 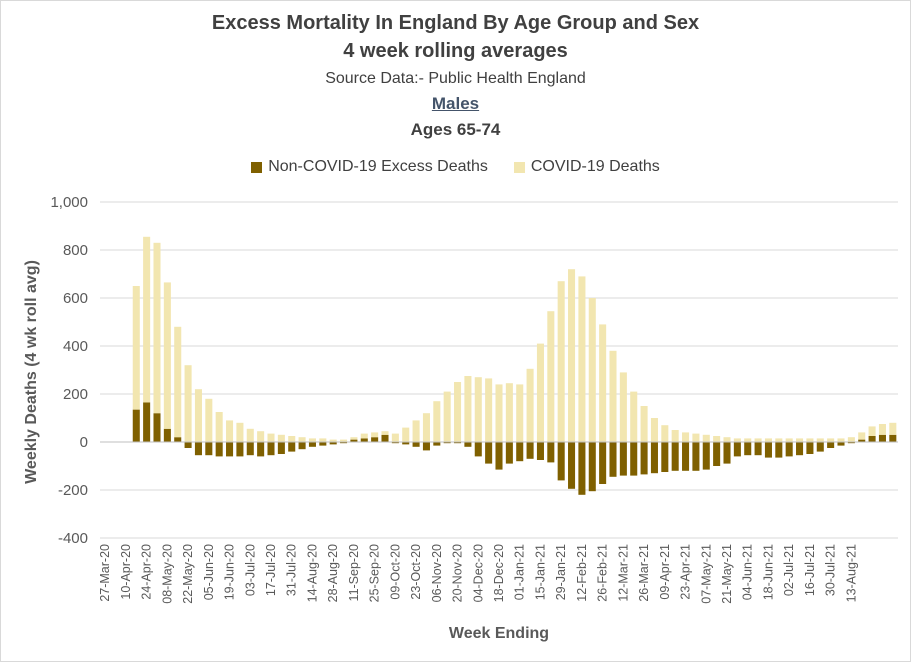 What do you see at coordinates (105, 573) in the screenshot?
I see `x-tick-label: 27-Mar-20` at bounding box center [105, 573].